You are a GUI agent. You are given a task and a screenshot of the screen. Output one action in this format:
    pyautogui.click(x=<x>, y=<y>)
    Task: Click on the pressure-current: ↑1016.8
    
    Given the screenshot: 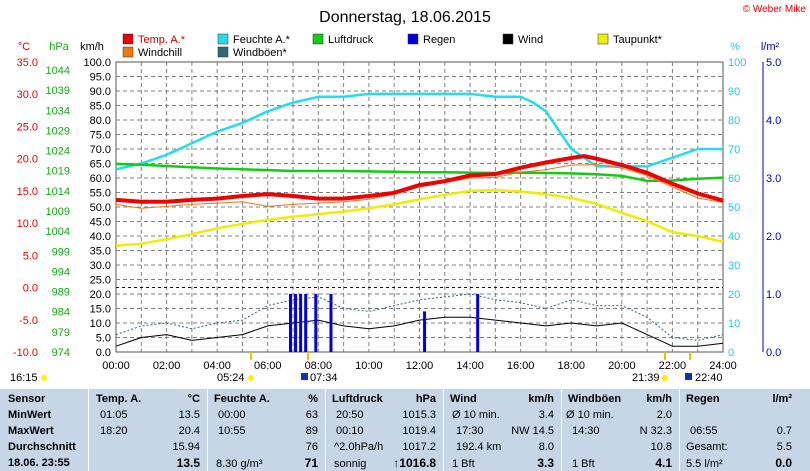 What is the action you would take?
    pyautogui.click(x=414, y=463)
    